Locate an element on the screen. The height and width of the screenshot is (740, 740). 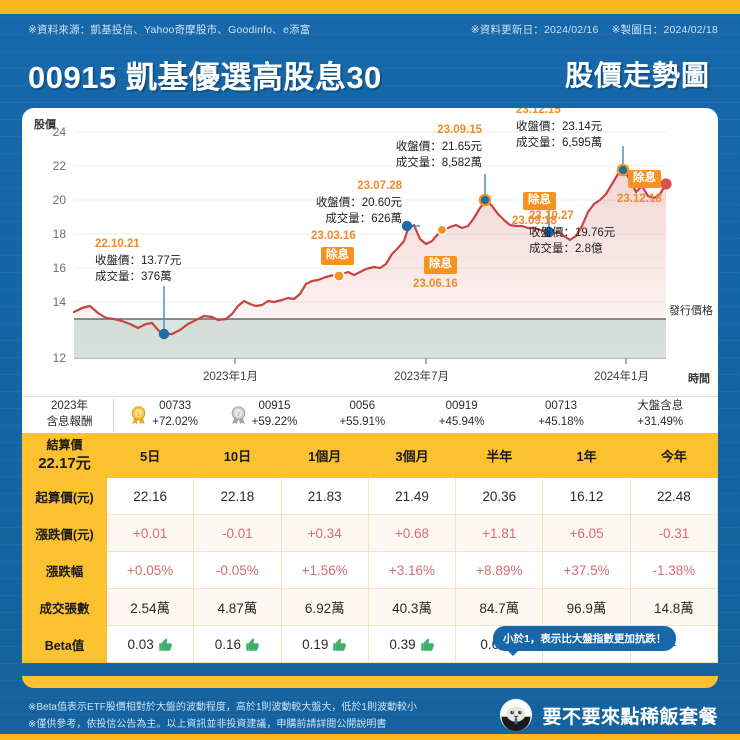
etf-return-strip: 2023年 含息報酬 1 00733 +72.02% is located at coordinates (370, 414).